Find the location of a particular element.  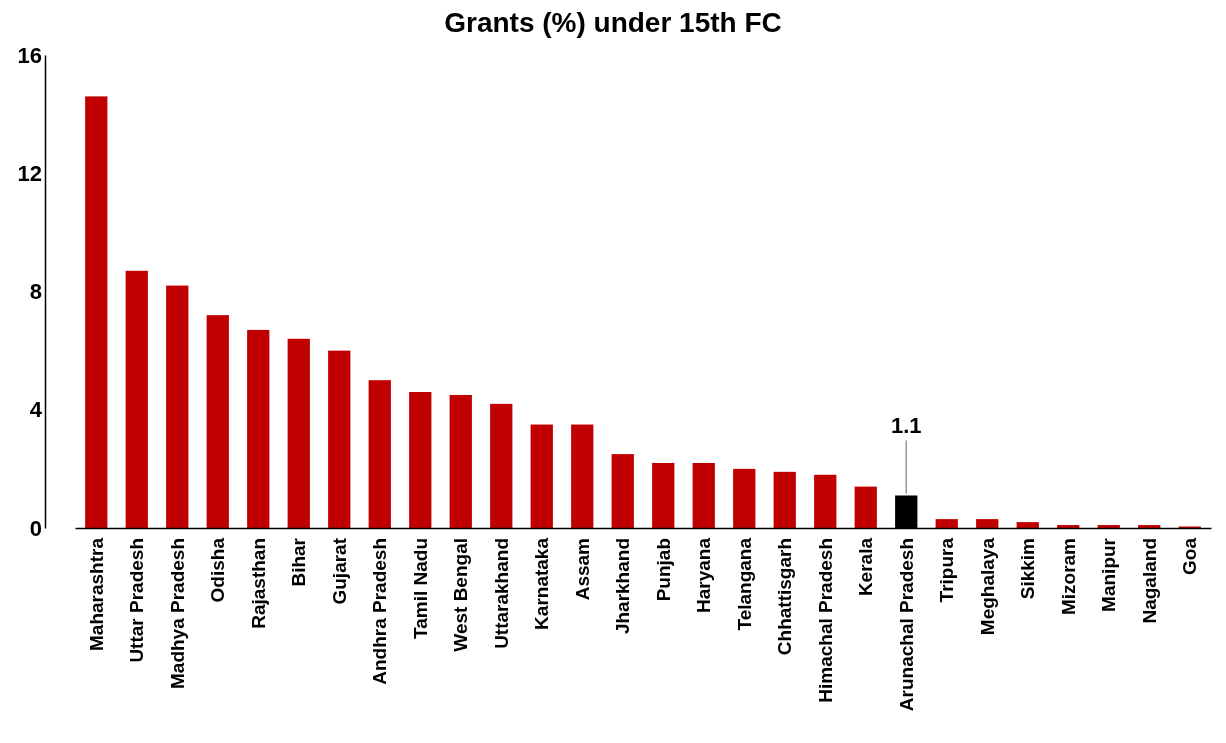

x-tick-label: West Bengal is located at coordinates (461, 595).